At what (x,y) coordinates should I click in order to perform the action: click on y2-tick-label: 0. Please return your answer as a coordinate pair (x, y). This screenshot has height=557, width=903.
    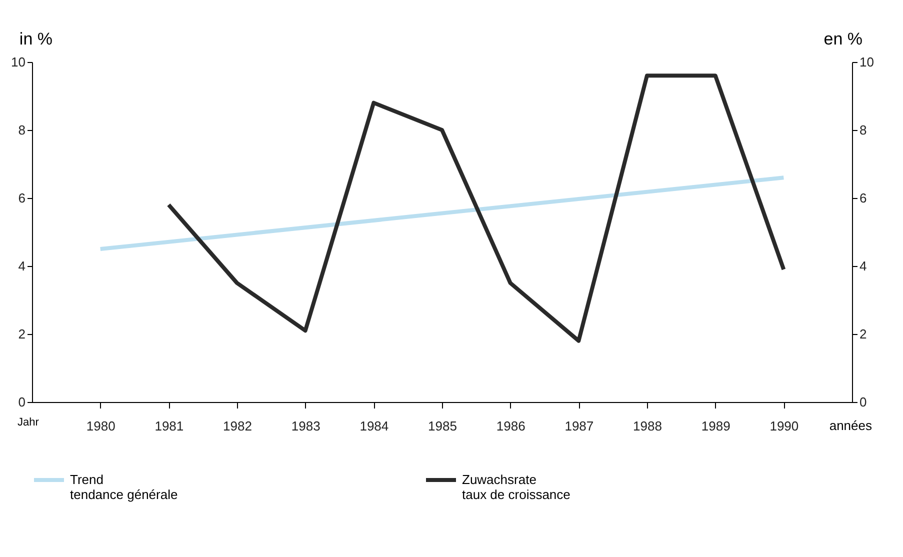
    Looking at the image, I should click on (863, 402).